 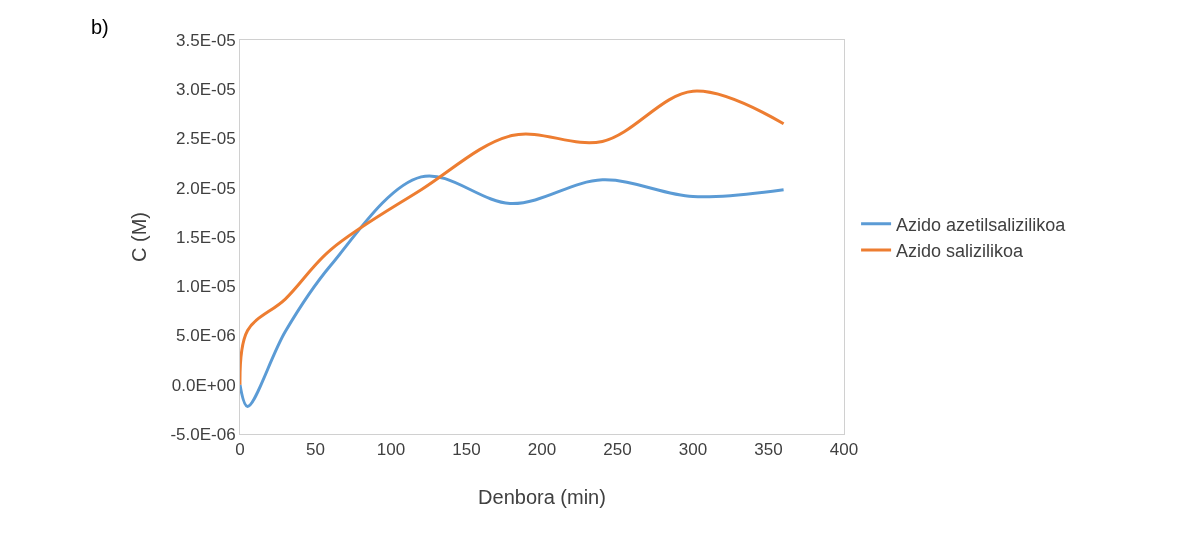 I want to click on x-tick-label: 50, so click(x=315, y=450).